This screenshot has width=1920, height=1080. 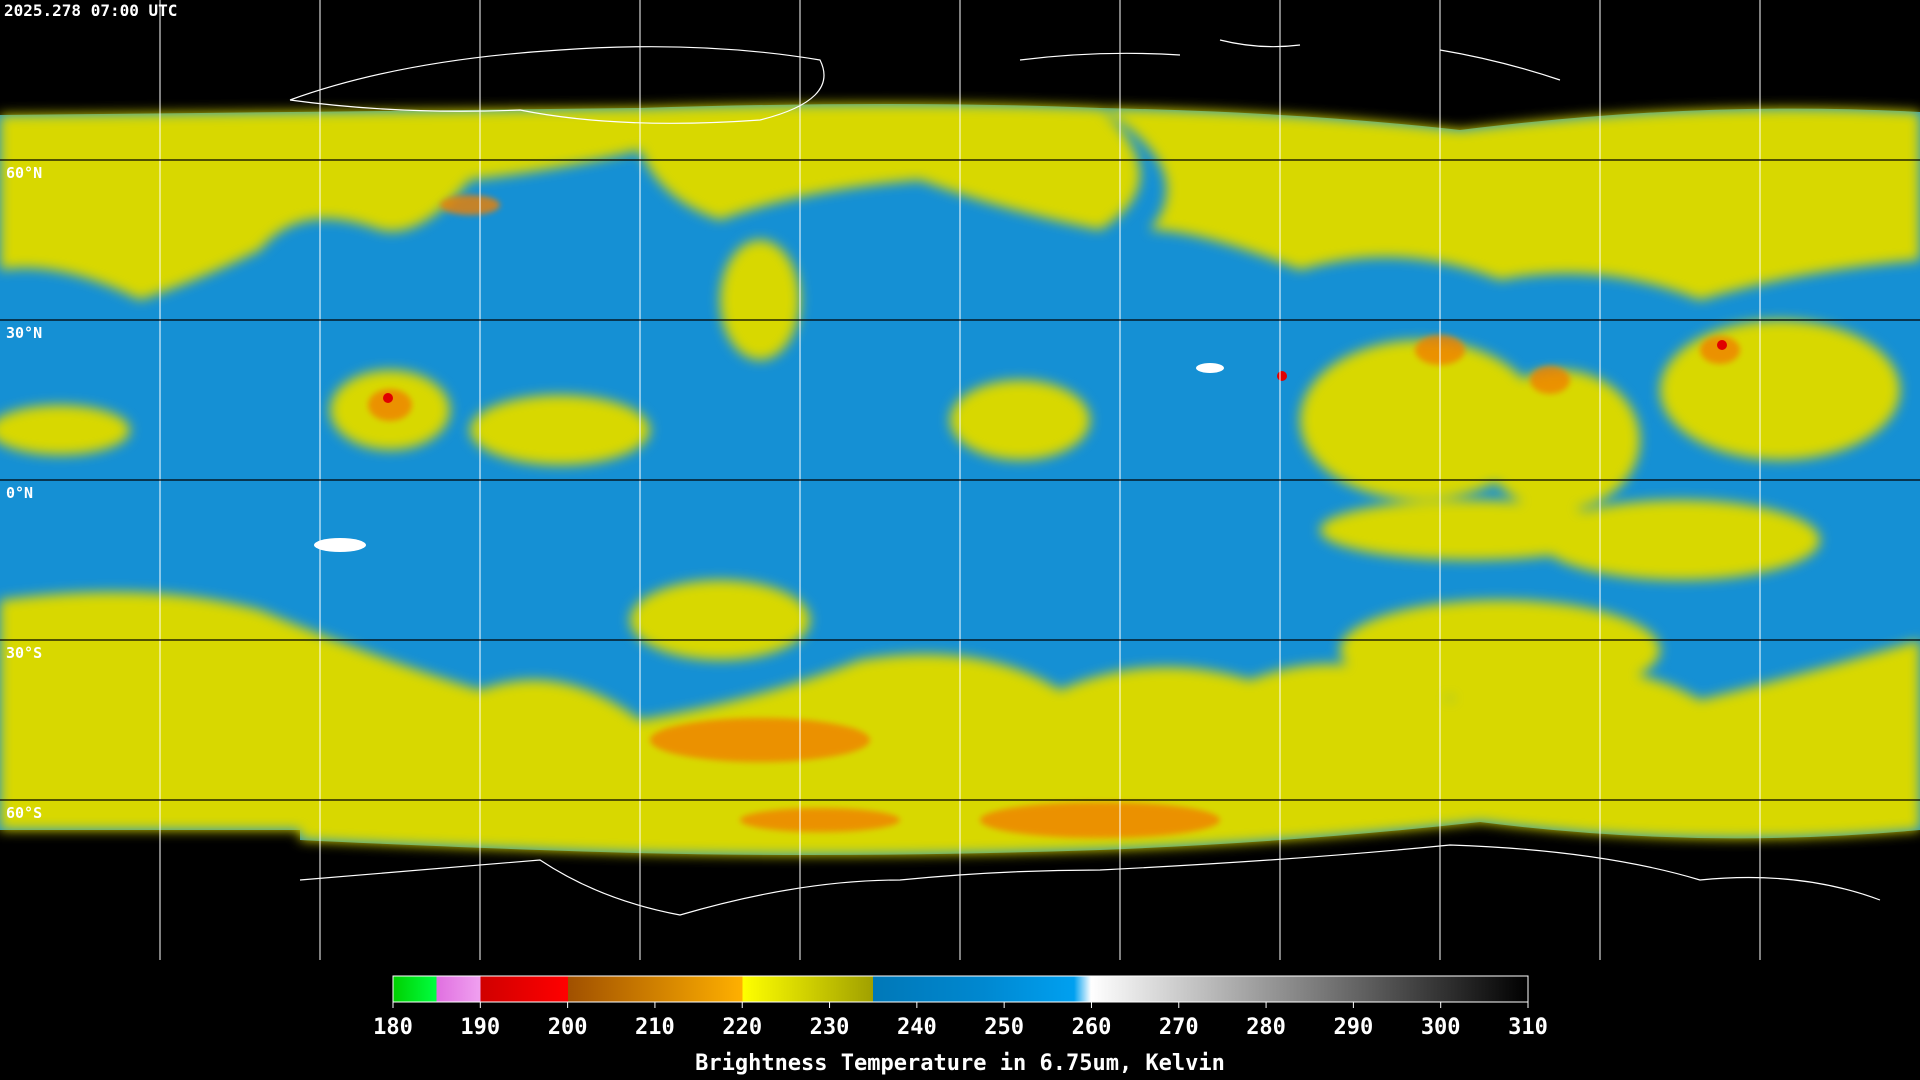 I want to click on colorbar-tick-label: 290, so click(x=1354, y=1027).